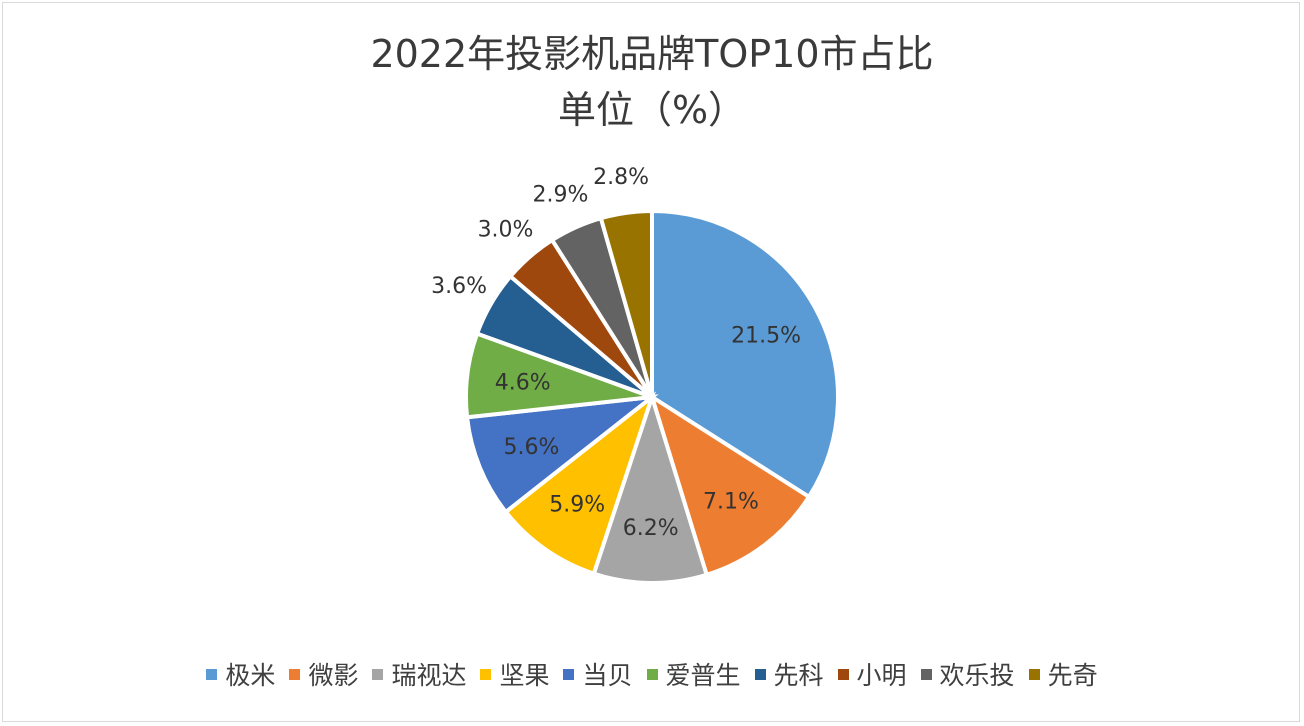 This screenshot has height=726, width=1304. What do you see at coordinates (523, 383) in the screenshot?
I see `data-label: 4.6%` at bounding box center [523, 383].